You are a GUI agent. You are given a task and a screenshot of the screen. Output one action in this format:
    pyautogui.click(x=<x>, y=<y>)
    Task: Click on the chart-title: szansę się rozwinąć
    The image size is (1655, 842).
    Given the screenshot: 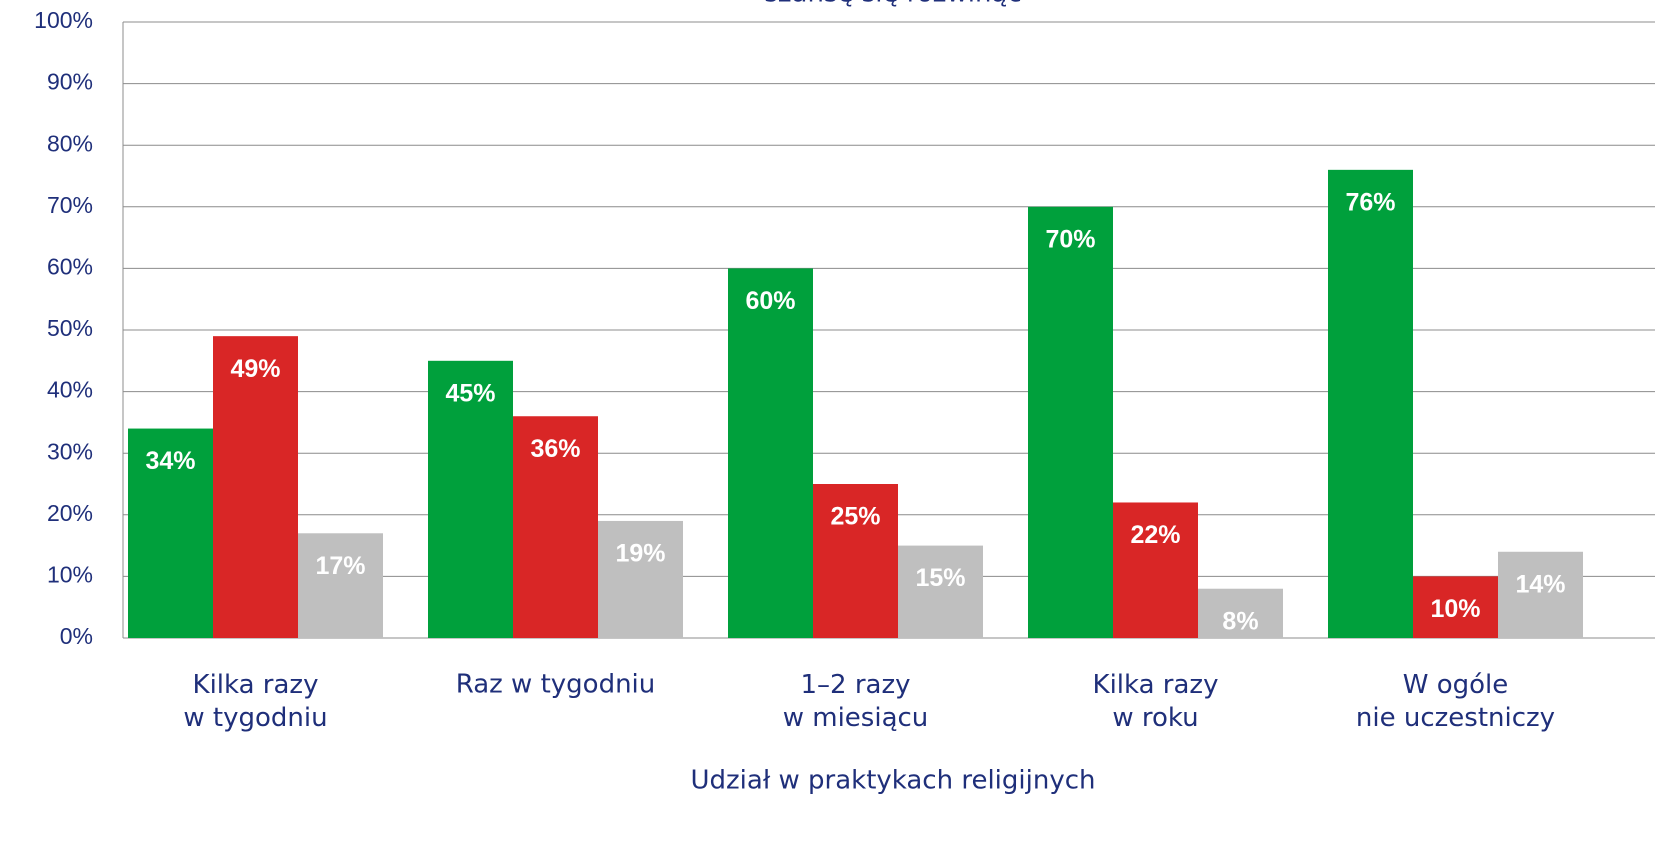 What is the action you would take?
    pyautogui.click(x=892, y=4)
    